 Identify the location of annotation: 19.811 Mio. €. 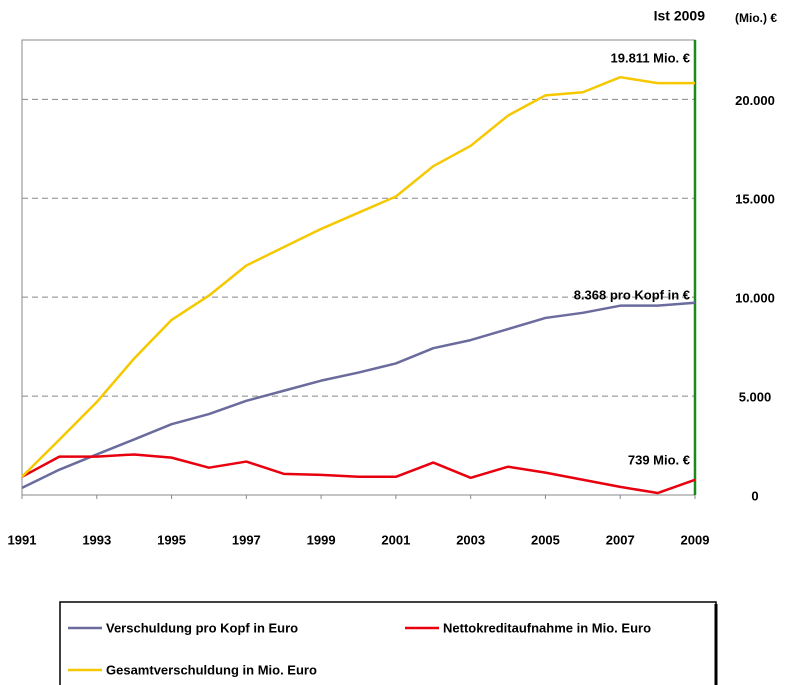
(651, 57).